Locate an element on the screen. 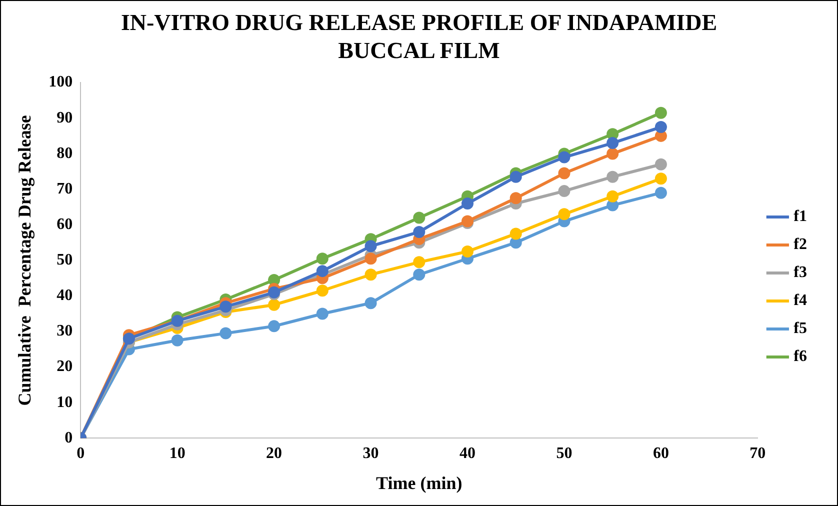 The image size is (838, 506). legend-label: f1 is located at coordinates (800, 217).